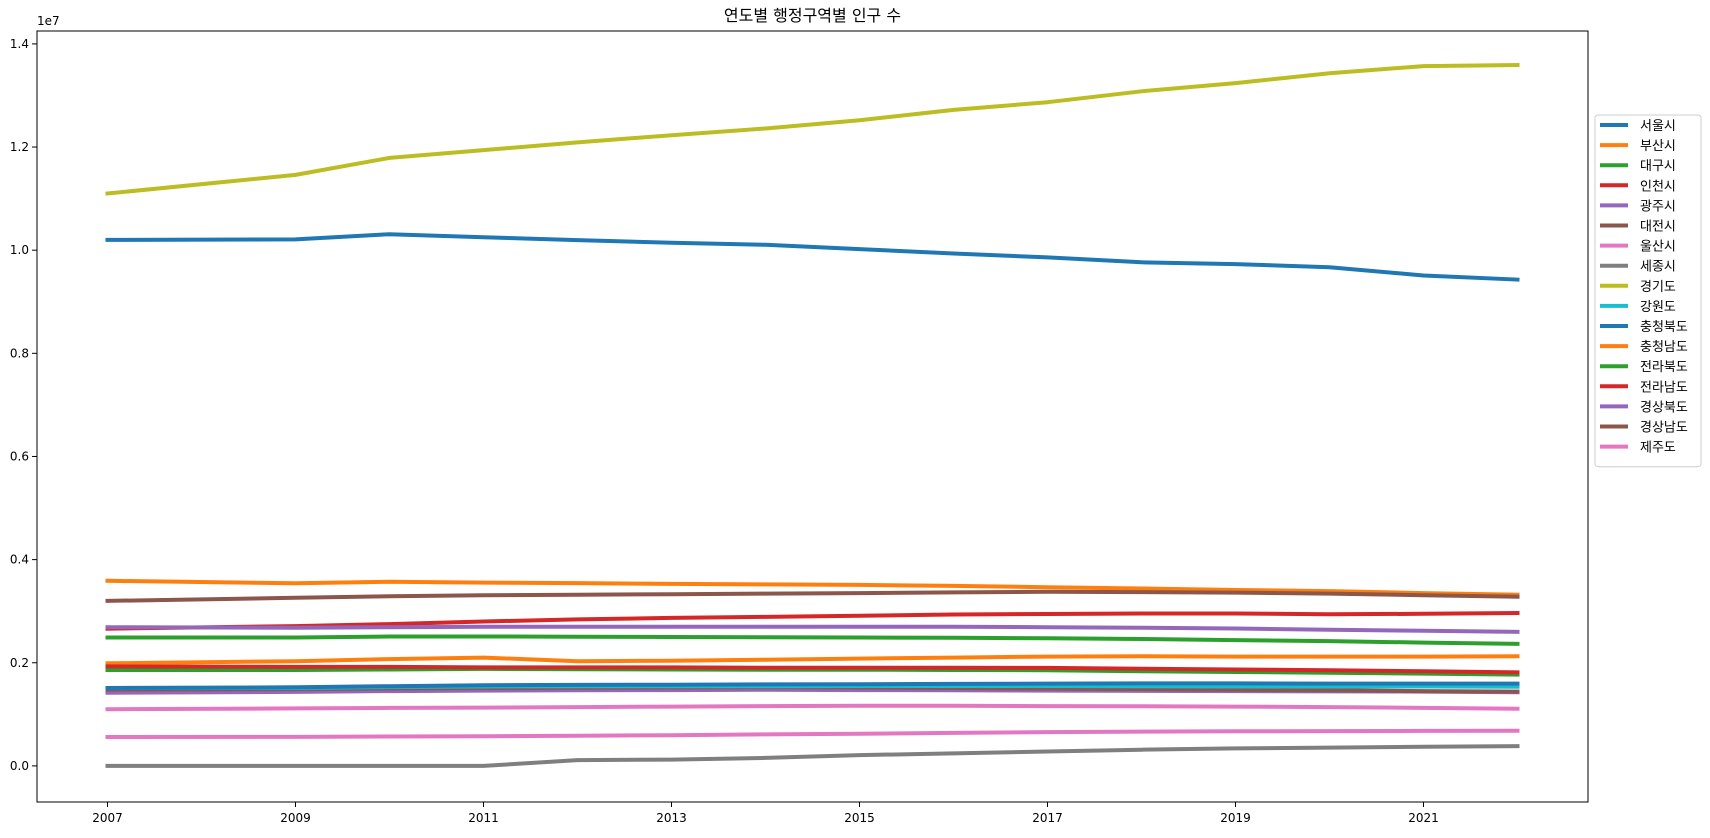  What do you see at coordinates (1658, 126) in the screenshot?
I see `legend-label: 서울시` at bounding box center [1658, 126].